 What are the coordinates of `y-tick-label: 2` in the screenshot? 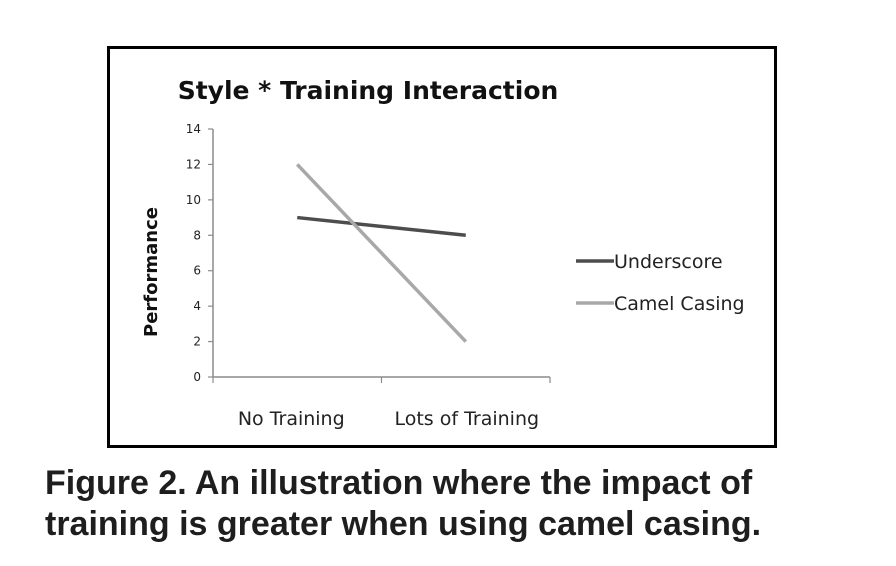 It's located at (197, 342).